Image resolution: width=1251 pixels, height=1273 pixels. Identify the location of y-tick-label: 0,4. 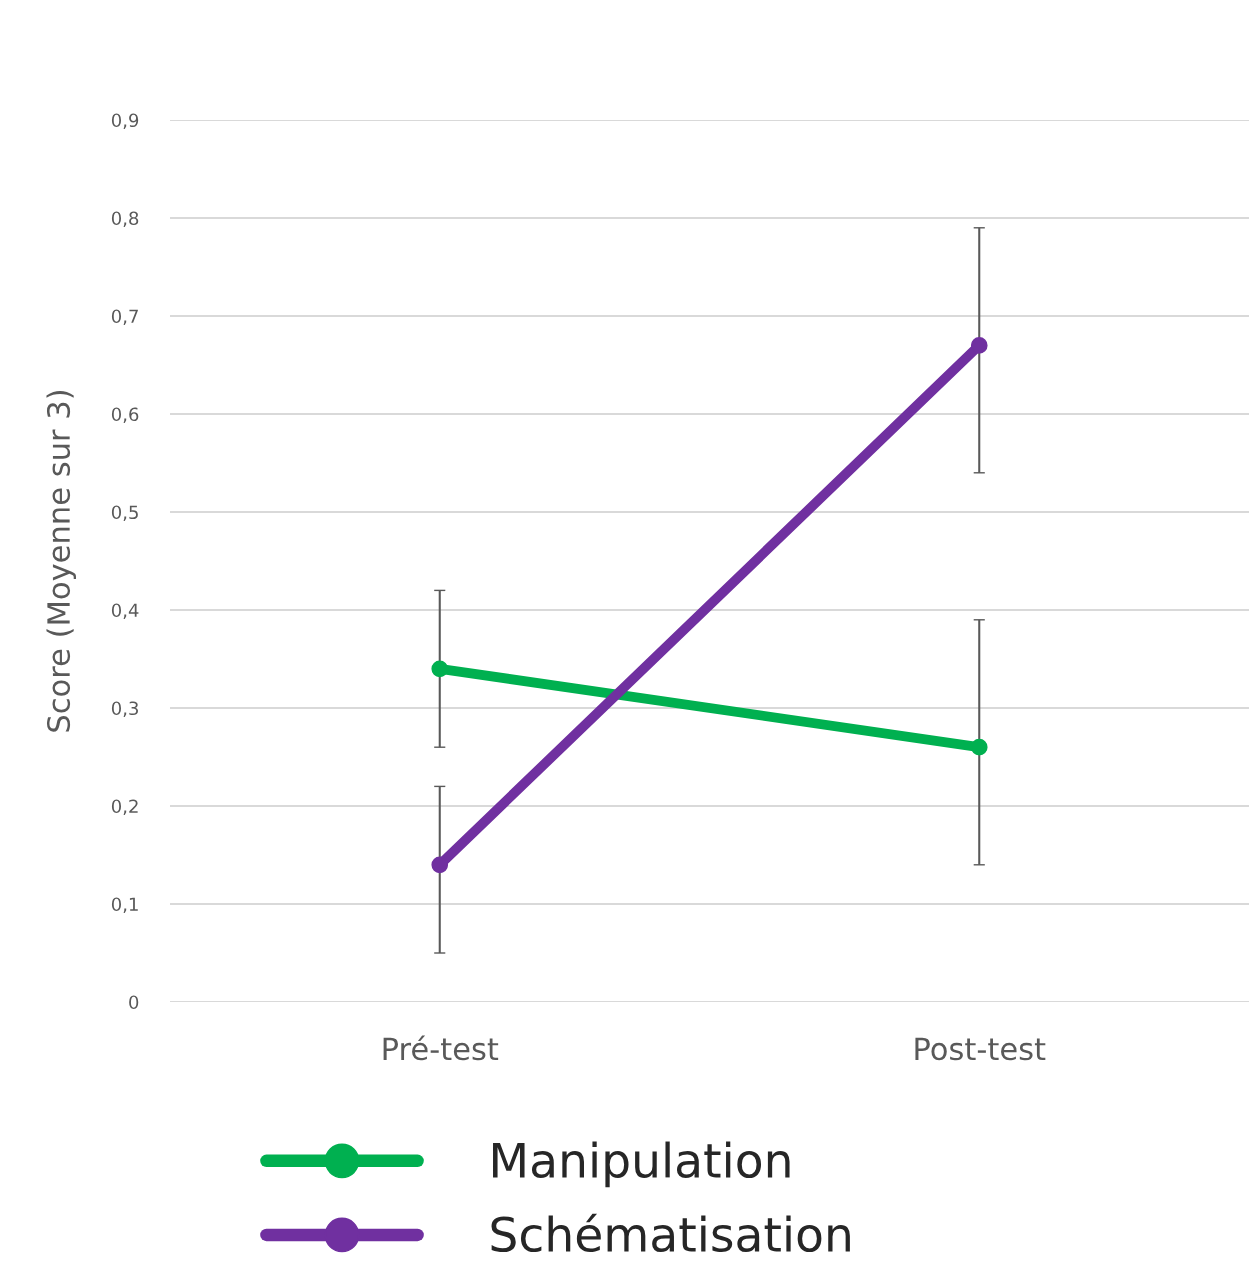
(125, 611).